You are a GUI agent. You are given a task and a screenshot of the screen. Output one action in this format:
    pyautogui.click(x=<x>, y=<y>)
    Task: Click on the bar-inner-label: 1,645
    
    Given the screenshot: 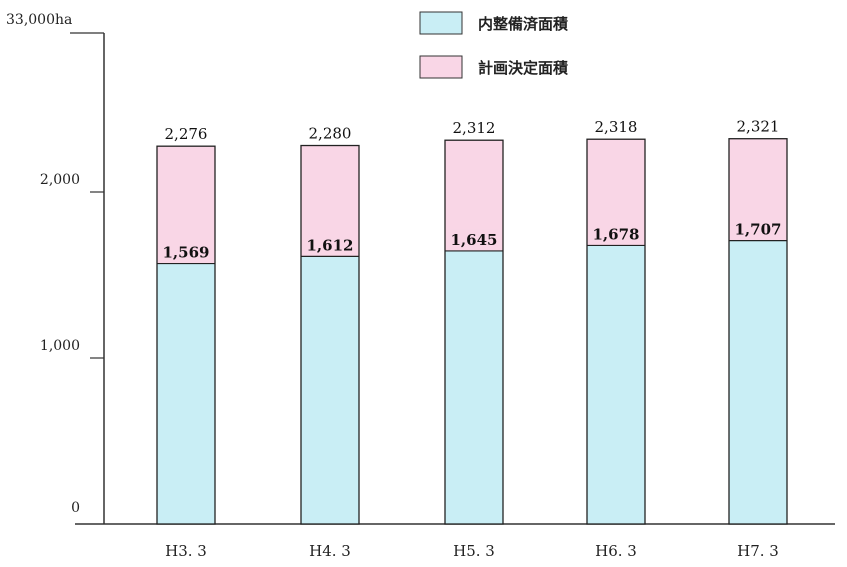 What is the action you would take?
    pyautogui.click(x=474, y=240)
    